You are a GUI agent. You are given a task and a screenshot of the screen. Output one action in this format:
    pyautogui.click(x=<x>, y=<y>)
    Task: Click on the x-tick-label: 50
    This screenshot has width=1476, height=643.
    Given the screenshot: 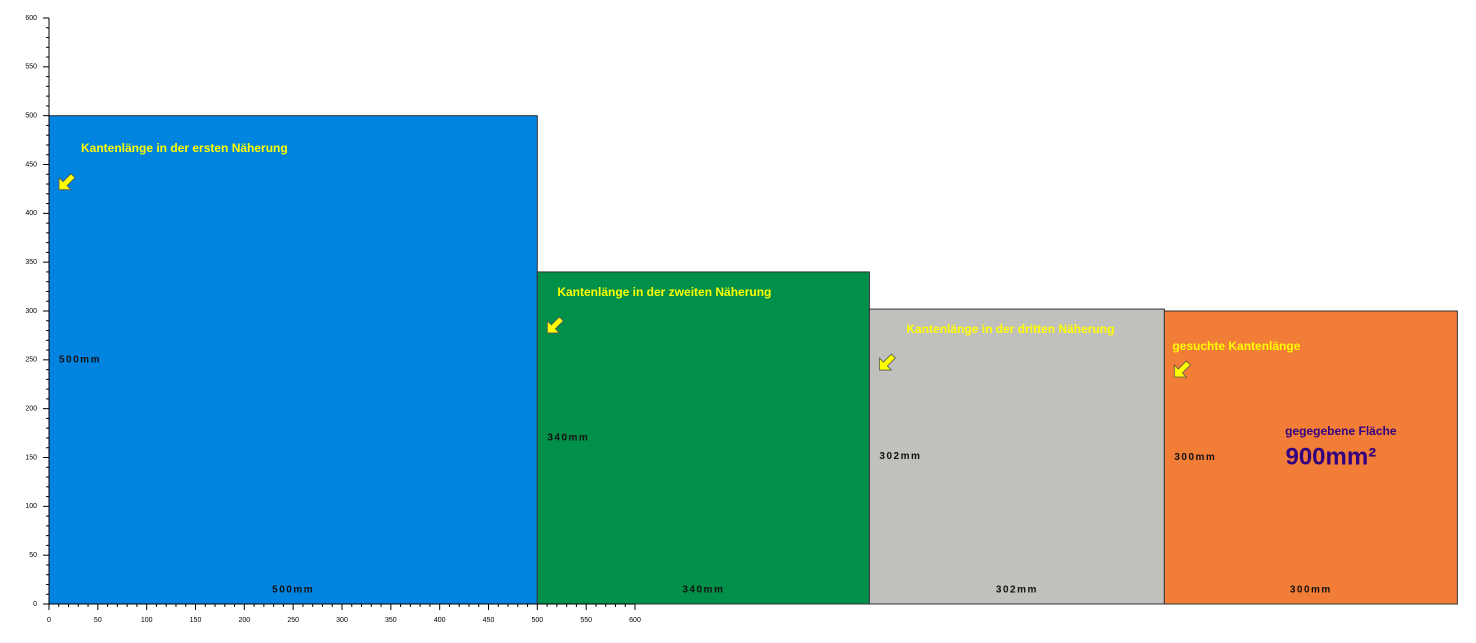 What is the action you would take?
    pyautogui.click(x=98, y=620)
    